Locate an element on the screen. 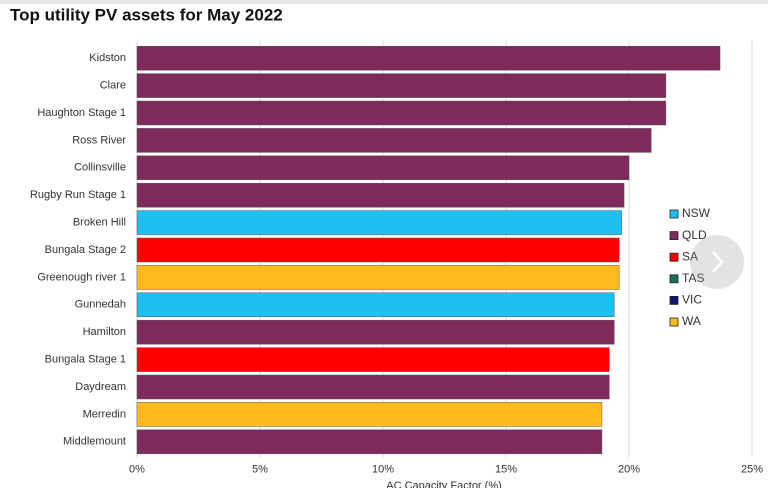 The width and height of the screenshot is (768, 488). y-tick-label: Gunnedah is located at coordinates (100, 305).